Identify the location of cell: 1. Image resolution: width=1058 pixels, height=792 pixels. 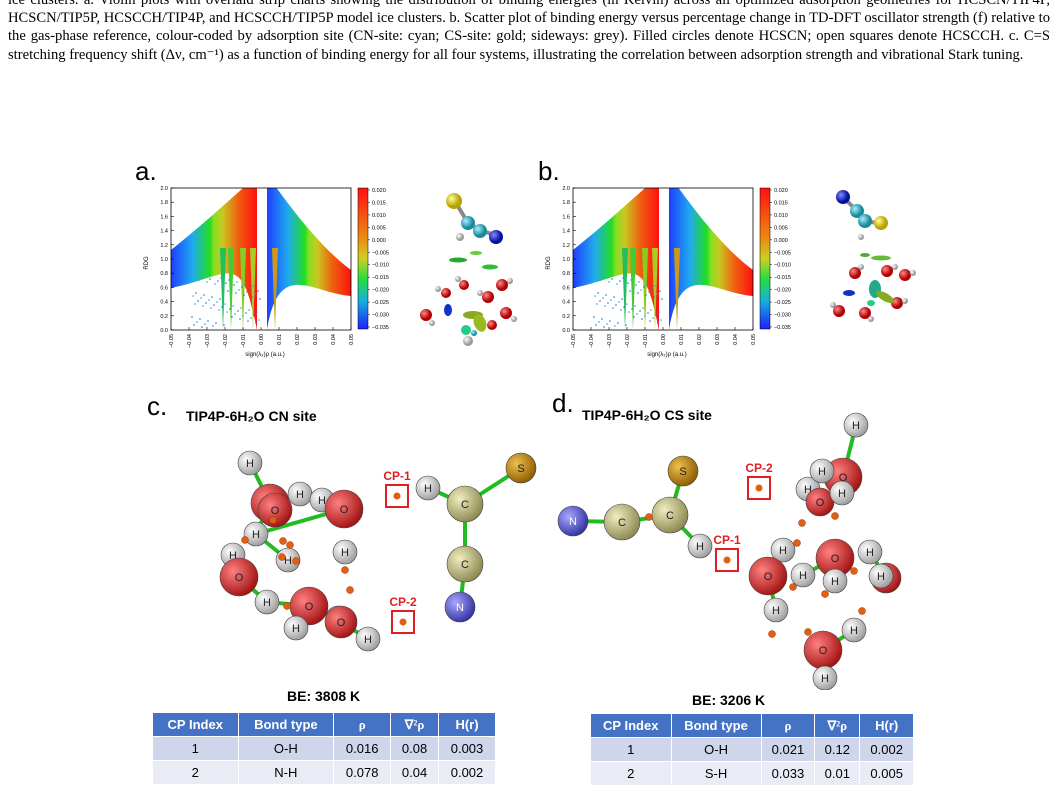
(195, 748).